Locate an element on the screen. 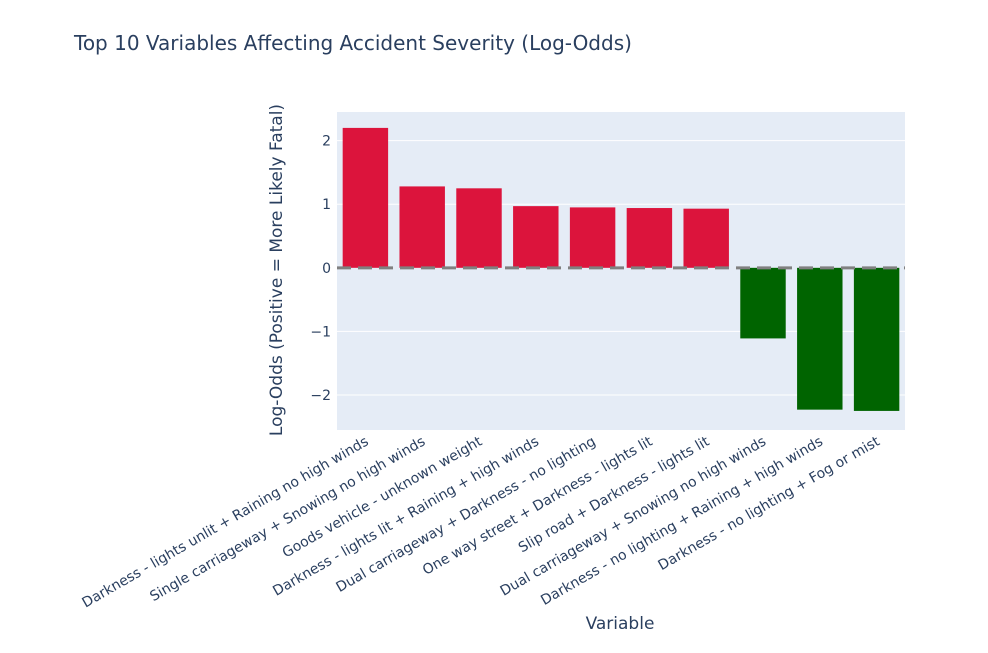 The image size is (988, 653). y-tick-label: −1 is located at coordinates (320, 332).